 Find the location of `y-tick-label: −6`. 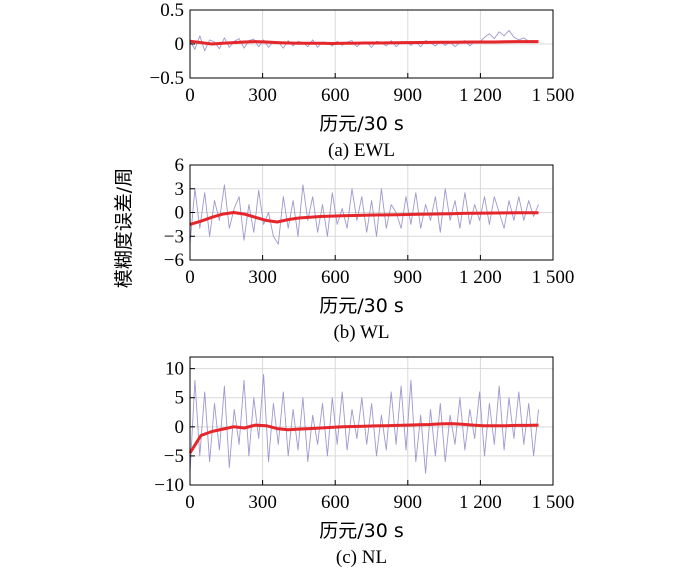

y-tick-label: −6 is located at coordinates (174, 260).